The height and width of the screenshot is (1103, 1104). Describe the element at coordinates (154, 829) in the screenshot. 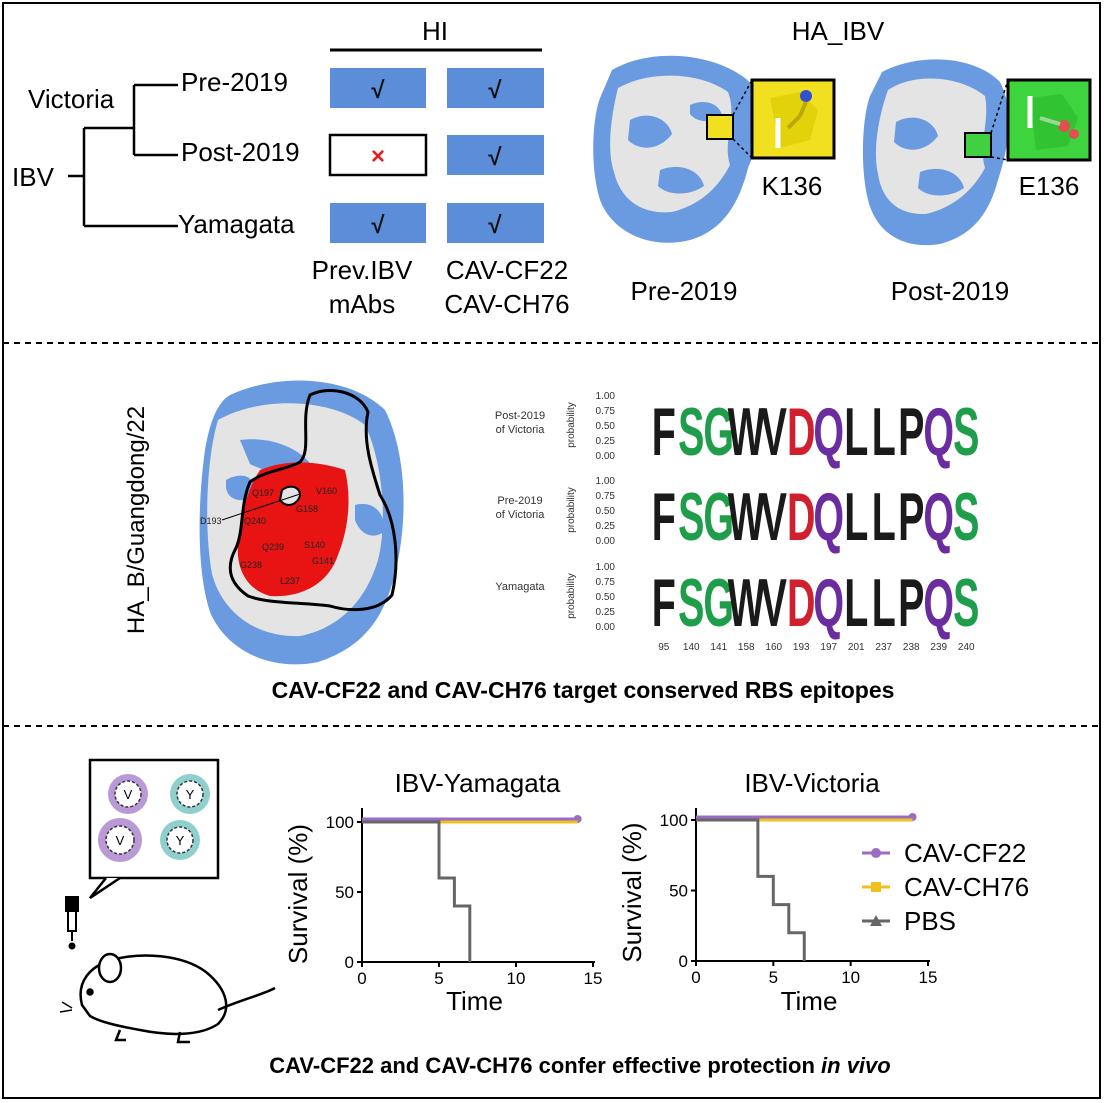

I see `virus-panel: V Y V Y` at that location.